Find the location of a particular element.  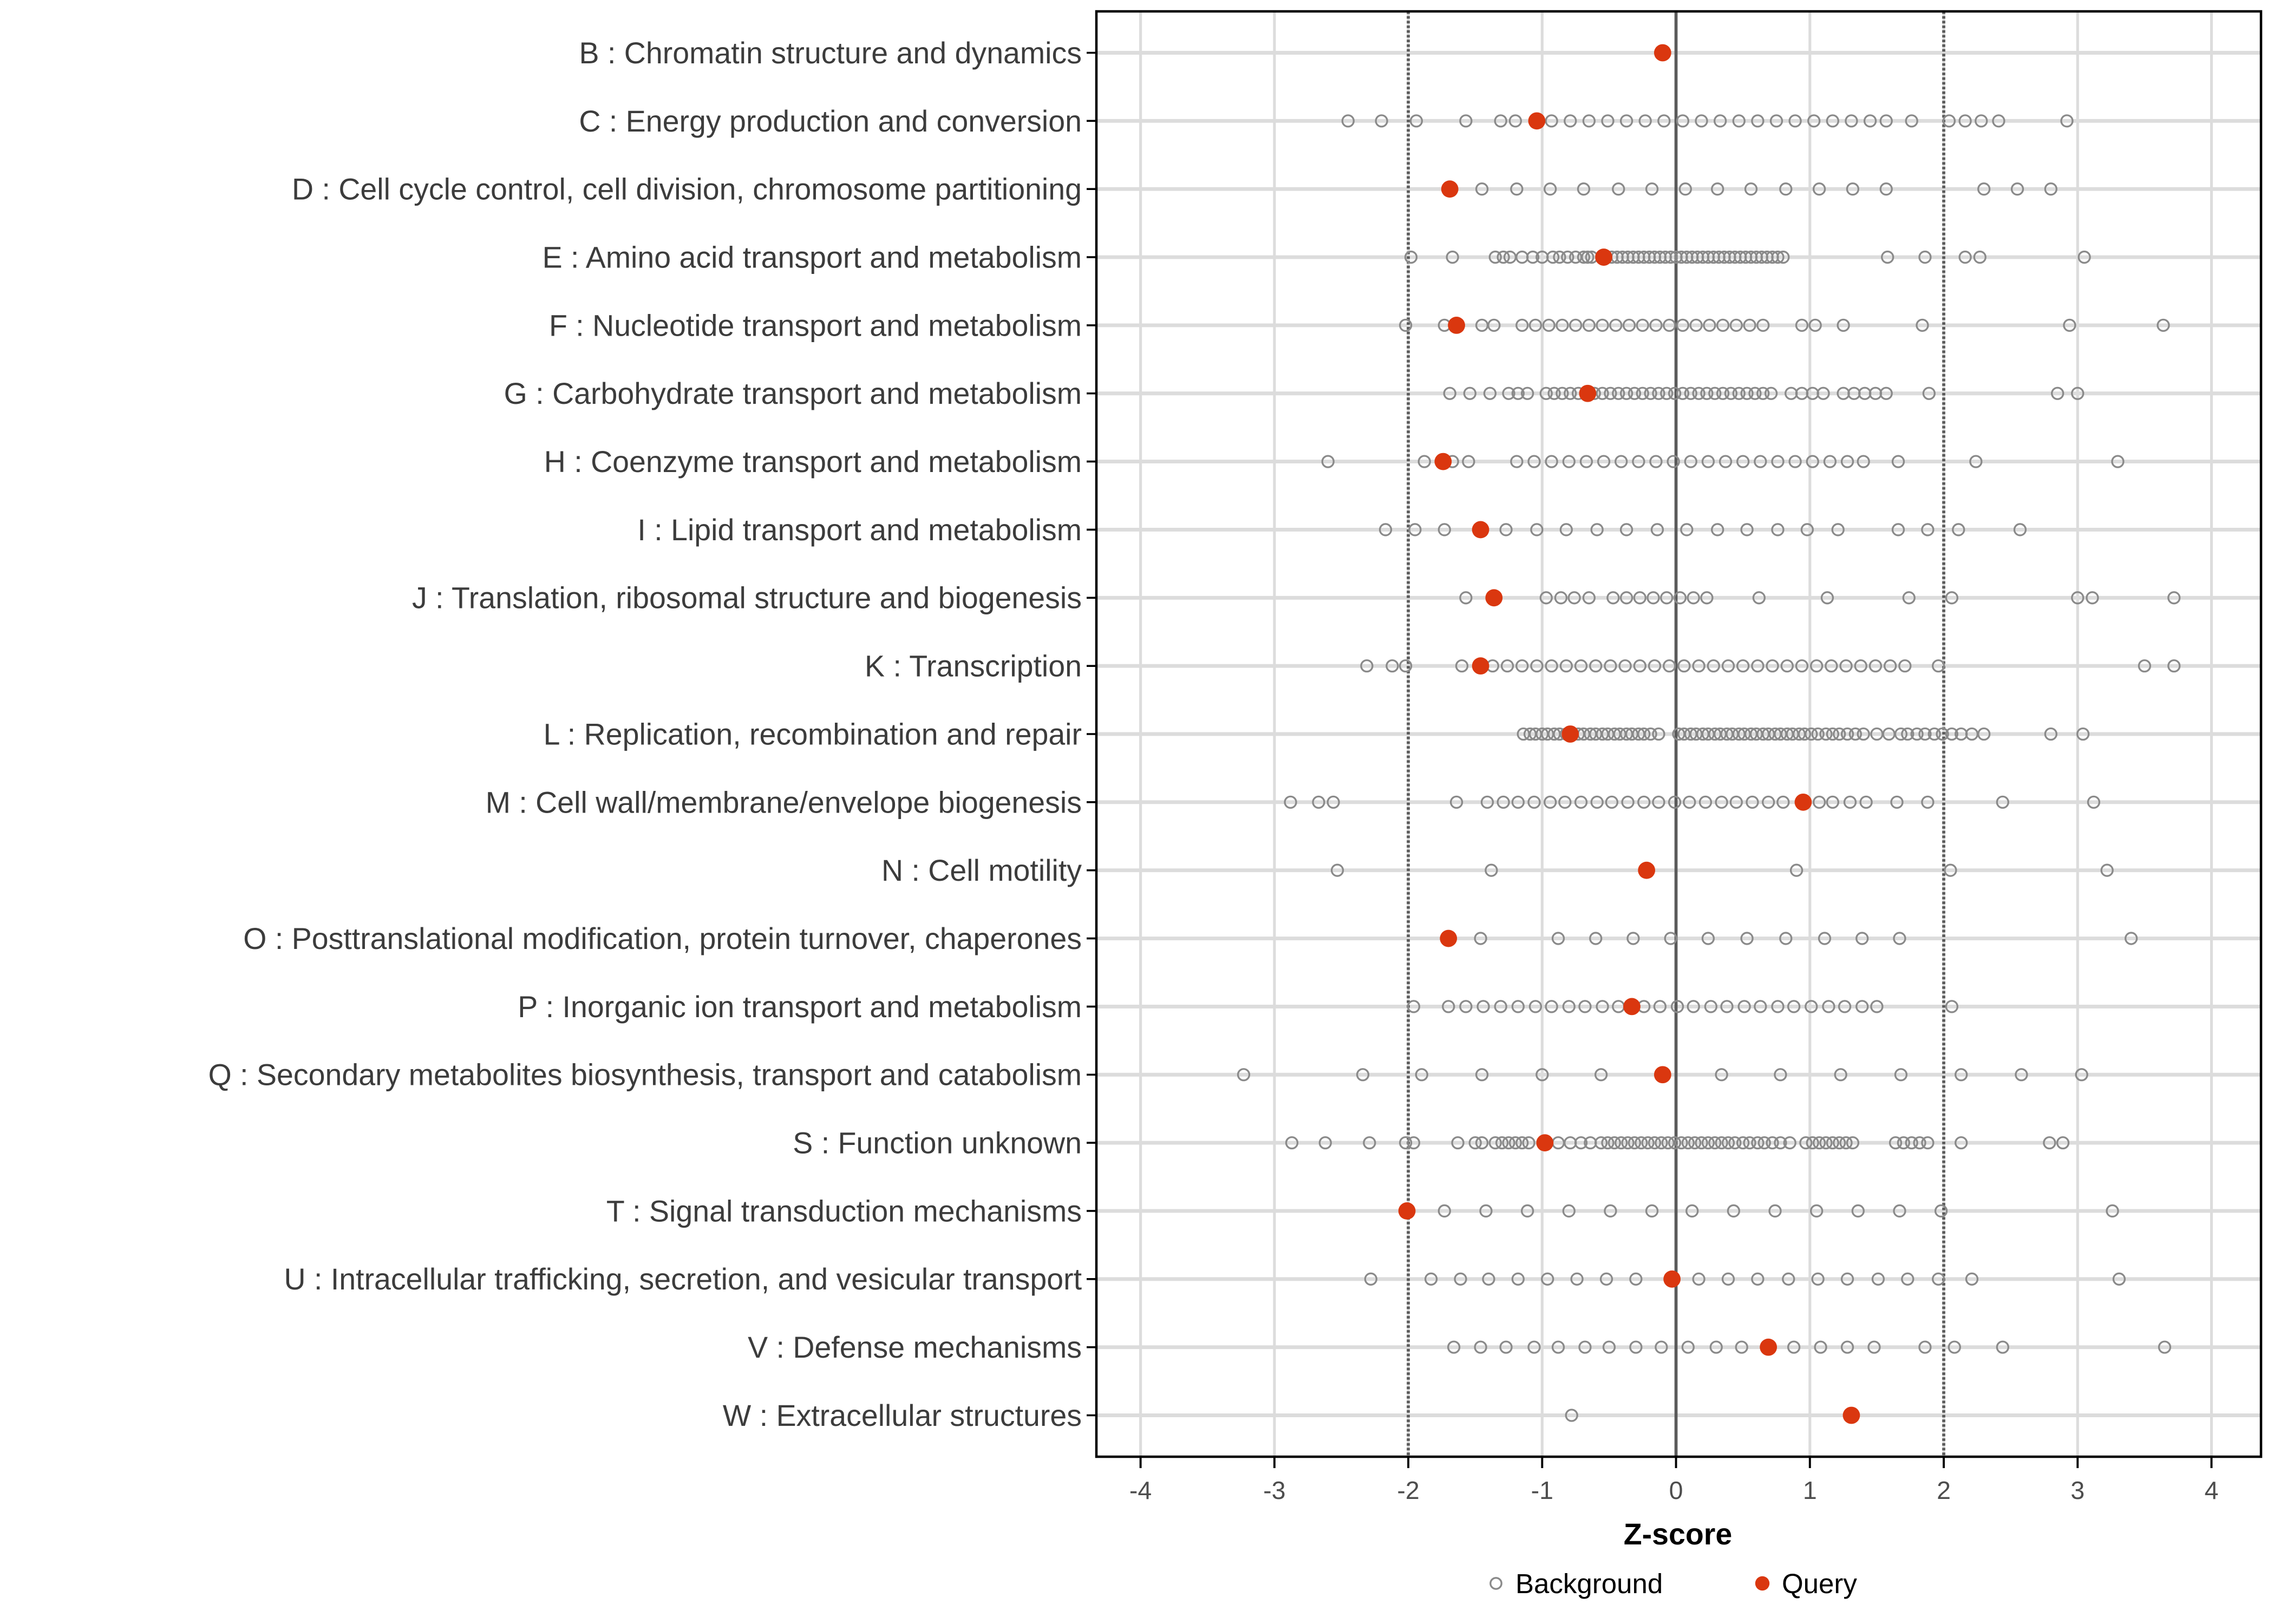

legend: Background Query is located at coordinates (1673, 1583).